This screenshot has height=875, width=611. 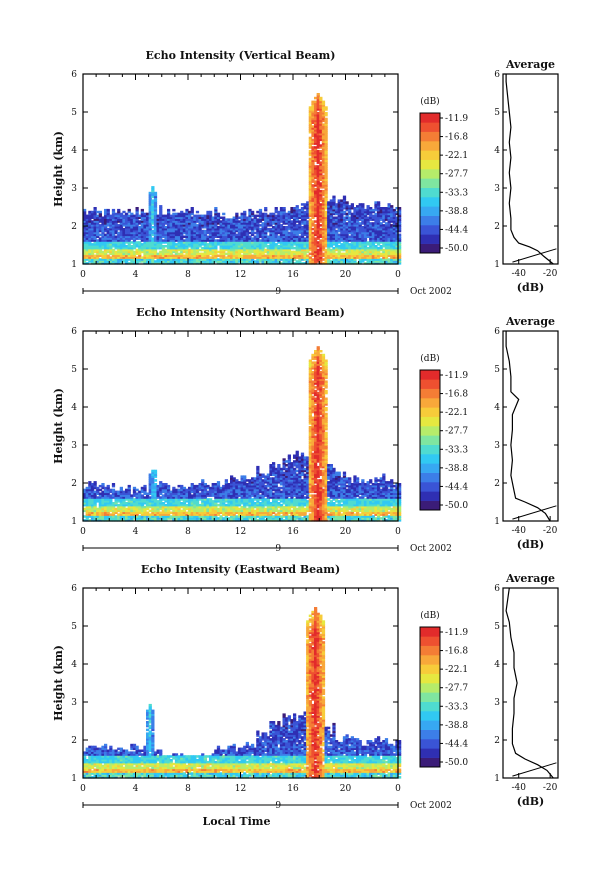 What do you see at coordinates (430, 183) in the screenshot?
I see `colorbar-swatch` at bounding box center [430, 183].